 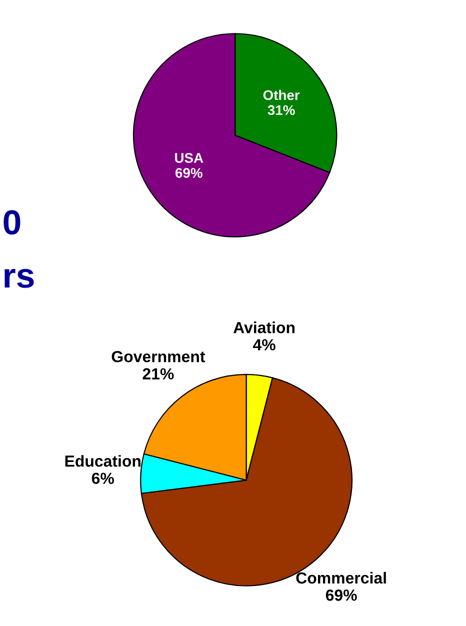 What do you see at coordinates (341, 578) in the screenshot?
I see `slice-label: Commercial` at bounding box center [341, 578].